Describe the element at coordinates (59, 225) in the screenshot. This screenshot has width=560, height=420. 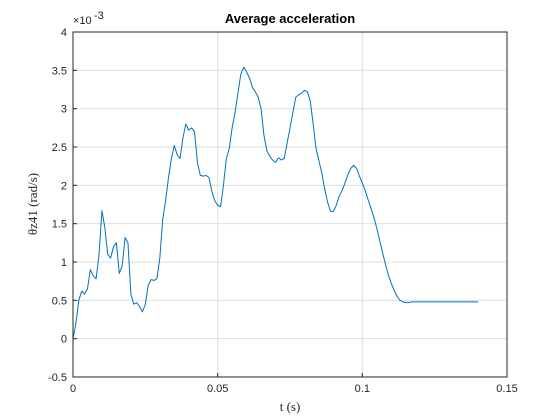
I see `y-tick-label: 1.5` at that location.